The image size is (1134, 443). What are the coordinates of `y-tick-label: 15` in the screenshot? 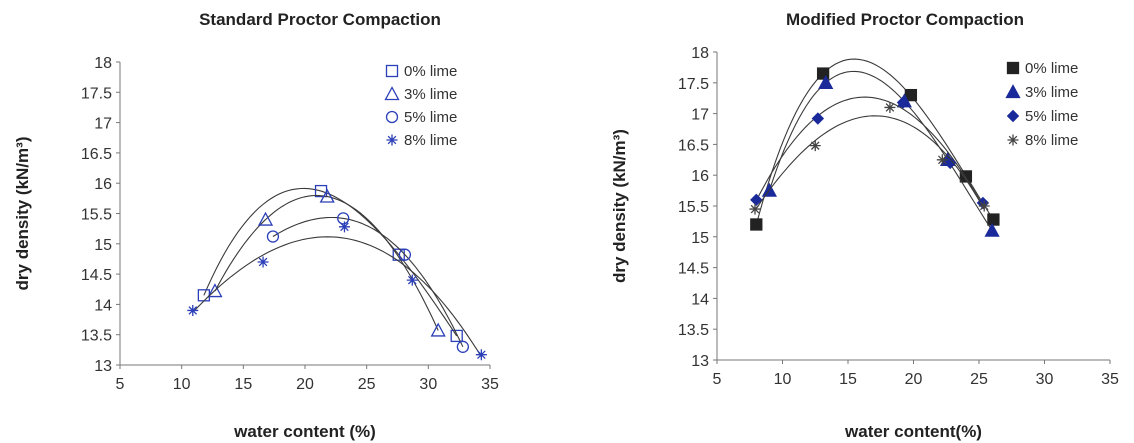 It's located at (700, 238).